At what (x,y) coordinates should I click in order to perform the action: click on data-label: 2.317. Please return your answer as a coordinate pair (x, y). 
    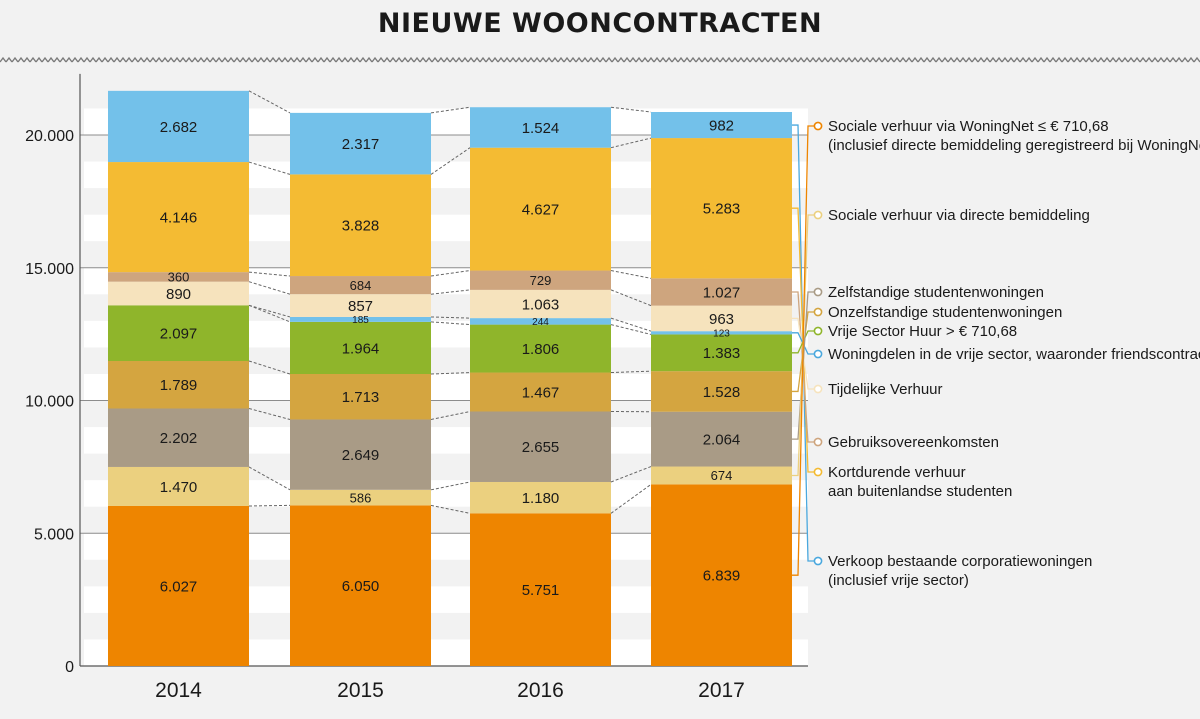
    Looking at the image, I should click on (361, 144).